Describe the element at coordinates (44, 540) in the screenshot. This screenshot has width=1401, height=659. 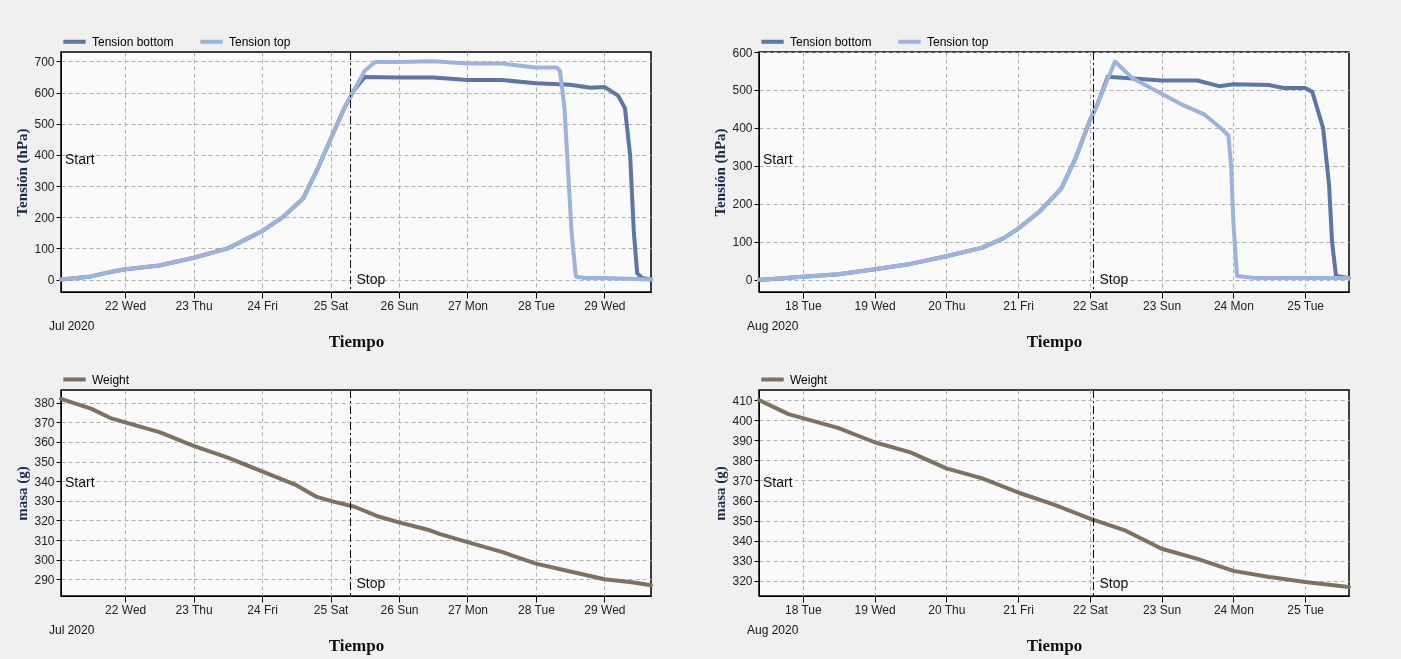
I see `y-tick-label: 310` at that location.